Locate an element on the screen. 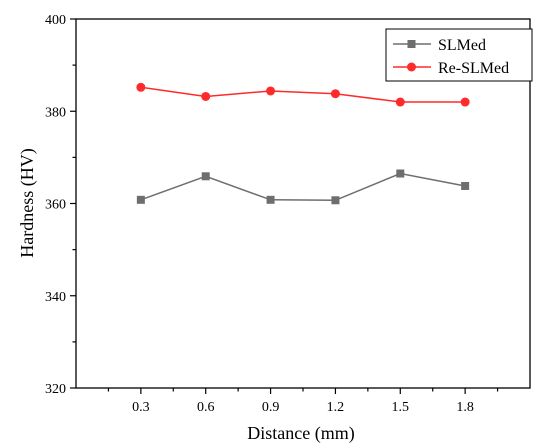  series-line-slmed is located at coordinates (303, 187).